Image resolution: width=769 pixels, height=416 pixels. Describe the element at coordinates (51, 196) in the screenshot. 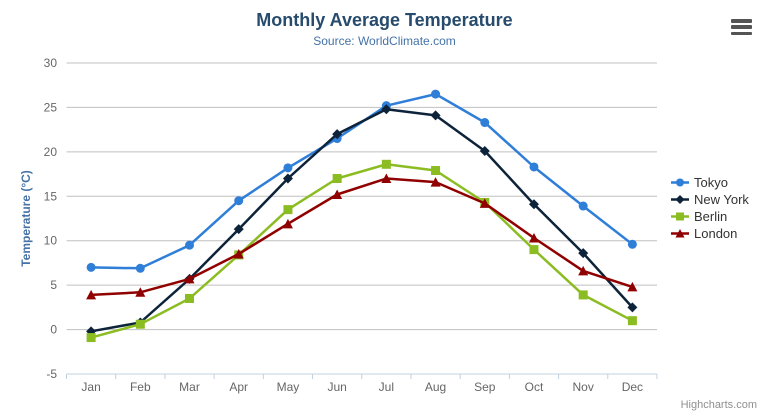

I see `y-axis-tick-label: 15` at that location.